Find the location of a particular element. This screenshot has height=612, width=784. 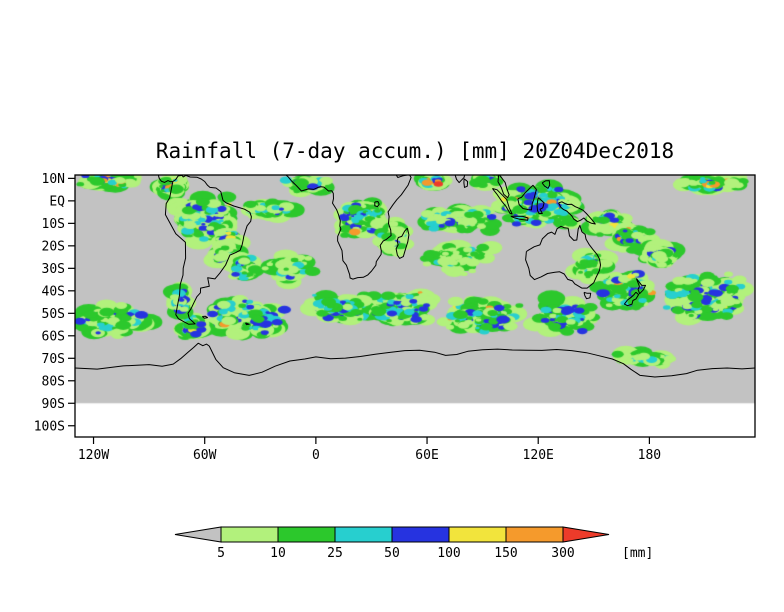

south-america-coastline is located at coordinates (204, 250).